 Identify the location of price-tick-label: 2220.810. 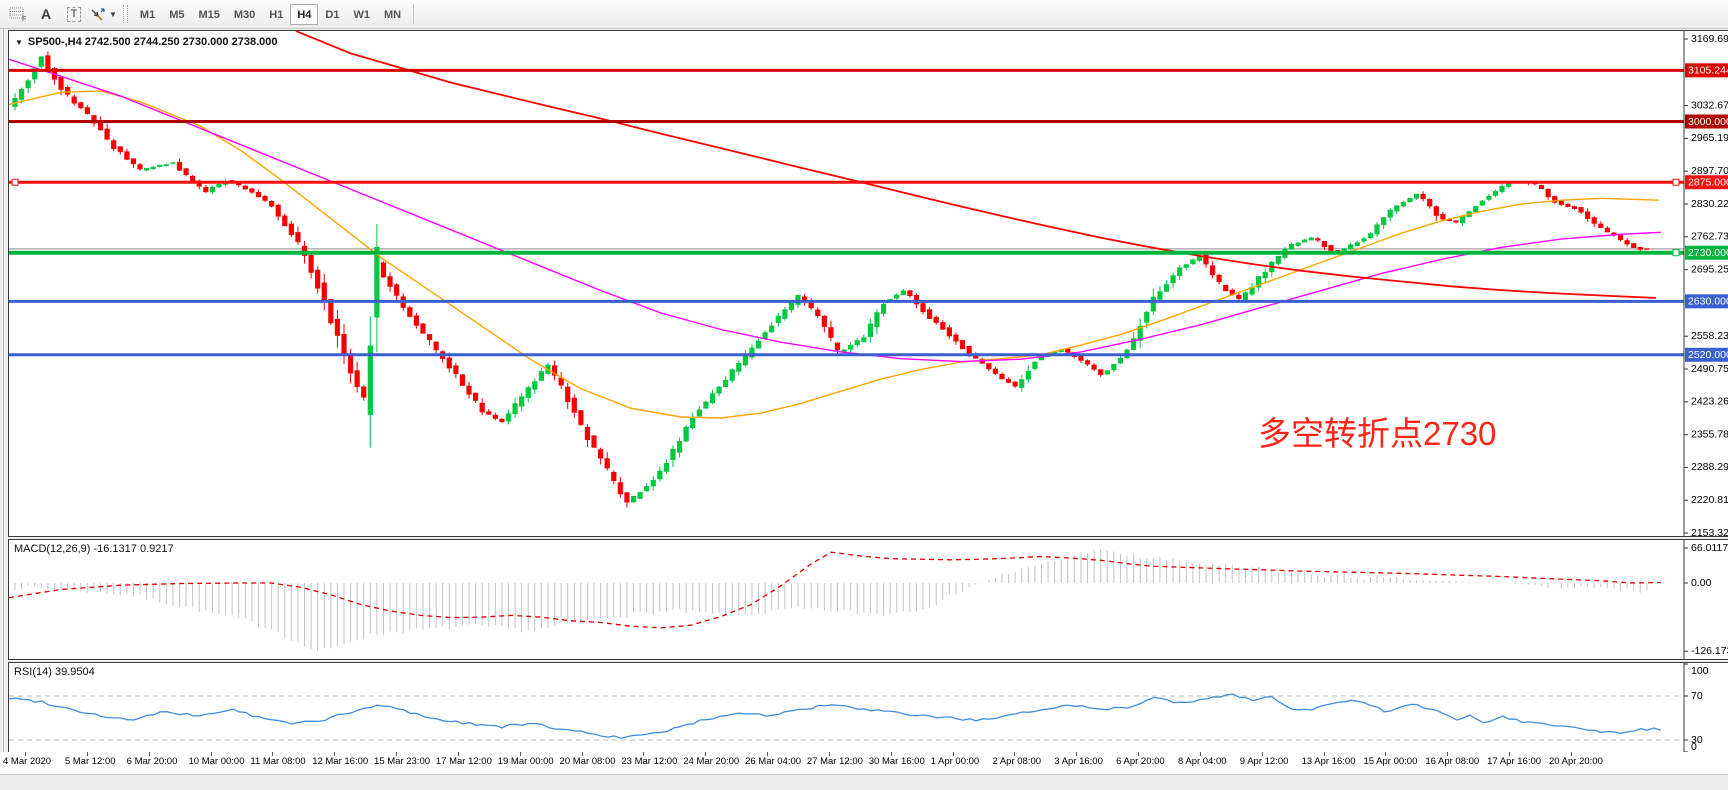
(1709, 500).